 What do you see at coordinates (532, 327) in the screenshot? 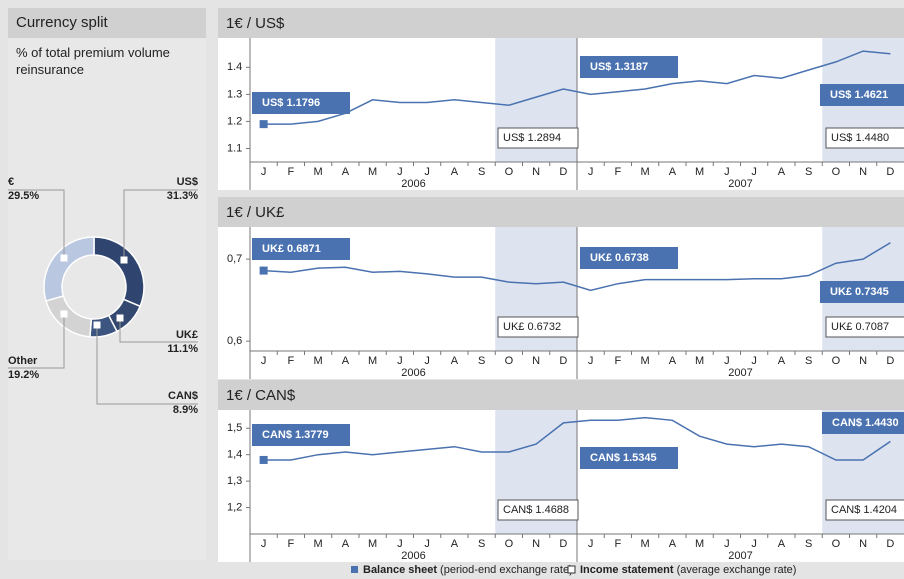
I see `average-label: UK£ 0.6732` at bounding box center [532, 327].